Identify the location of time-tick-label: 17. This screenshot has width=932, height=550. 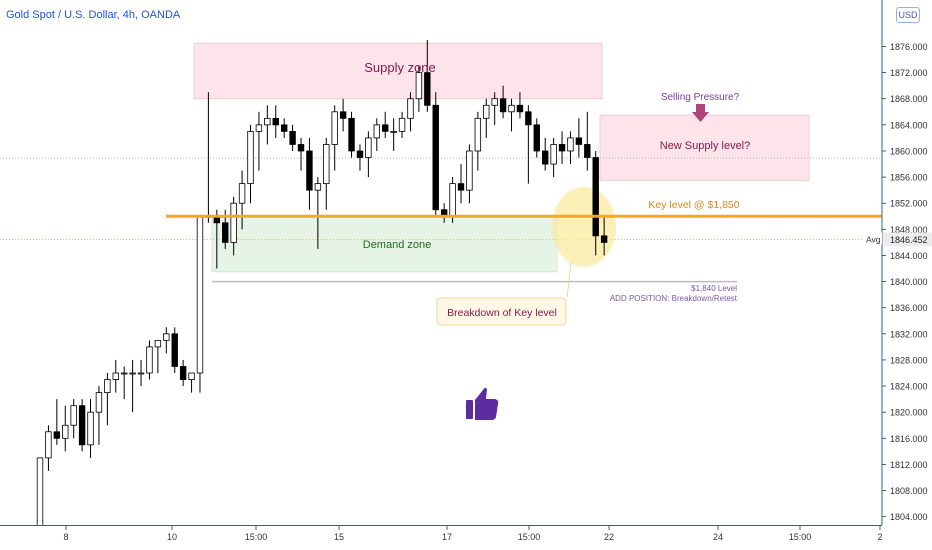
(447, 537).